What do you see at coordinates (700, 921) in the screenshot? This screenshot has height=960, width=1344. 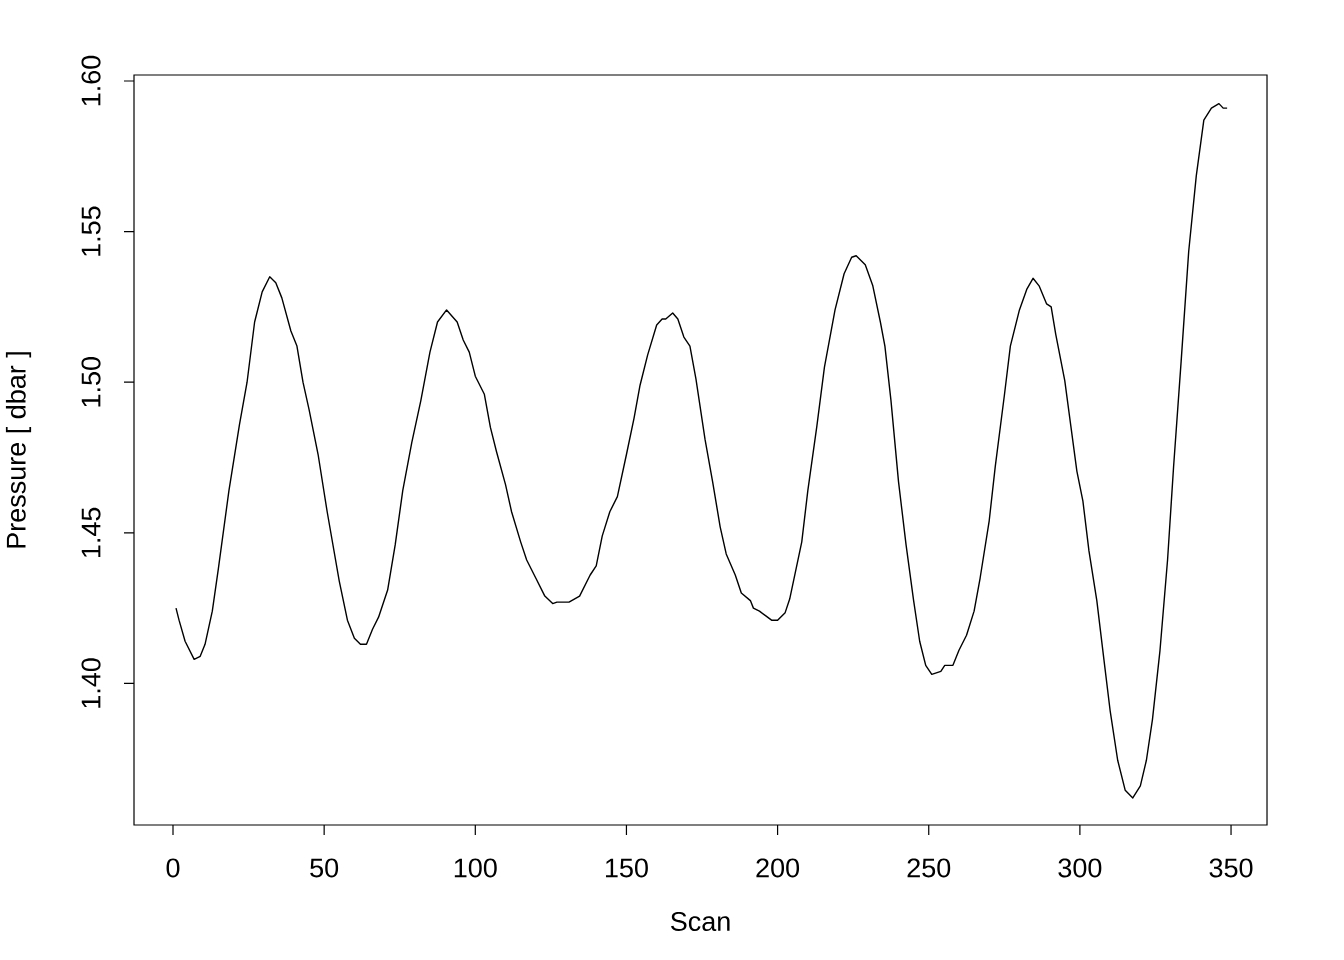 I see `x-axis-title: Scan` at bounding box center [700, 921].